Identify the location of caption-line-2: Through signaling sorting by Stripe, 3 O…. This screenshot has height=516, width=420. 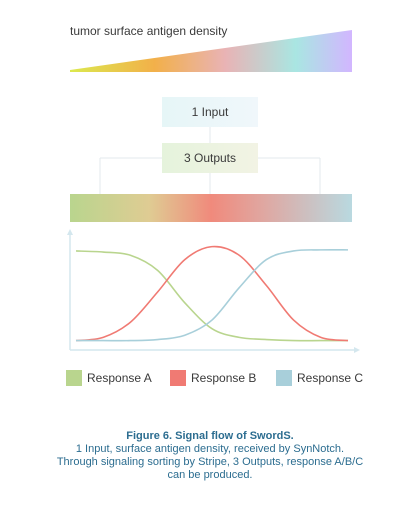
(210, 462).